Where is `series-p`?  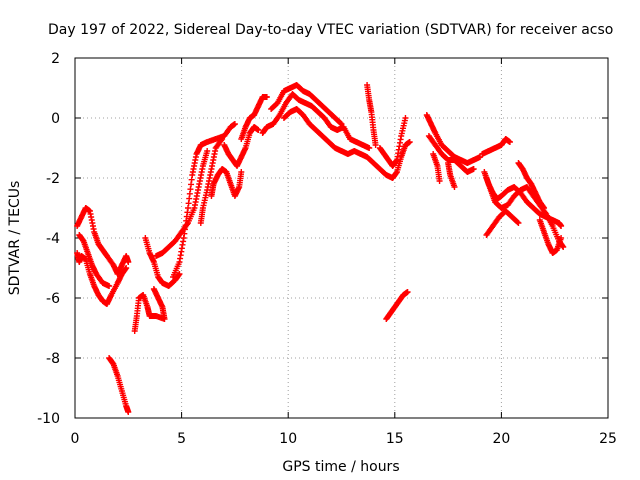 series-p is located at coordinates (371, 115).